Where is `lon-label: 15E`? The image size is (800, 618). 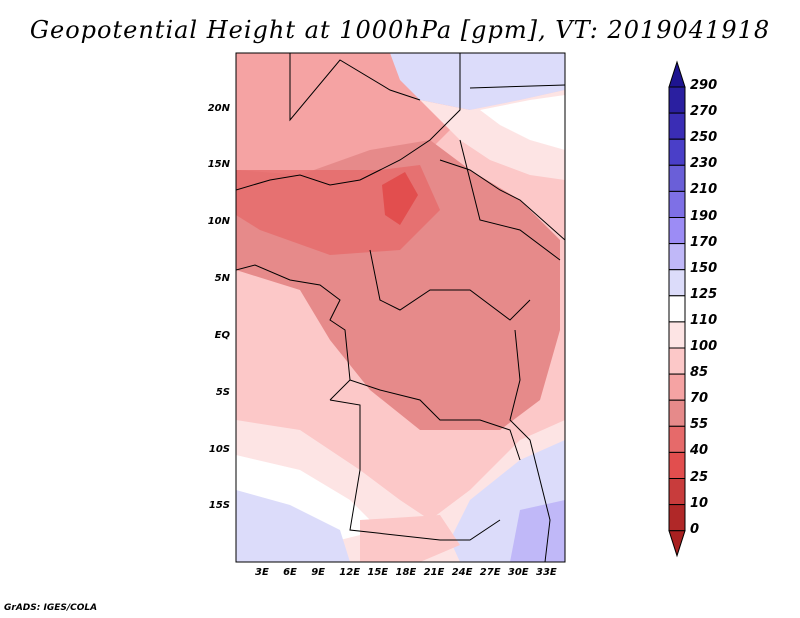
lon-label: 15E is located at coordinates (378, 572).